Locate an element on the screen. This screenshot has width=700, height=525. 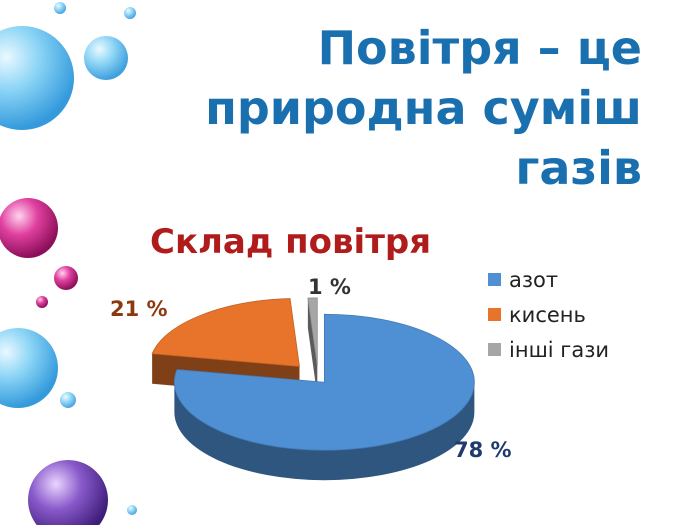
pie-slice-kysen is located at coordinates (225, 332).